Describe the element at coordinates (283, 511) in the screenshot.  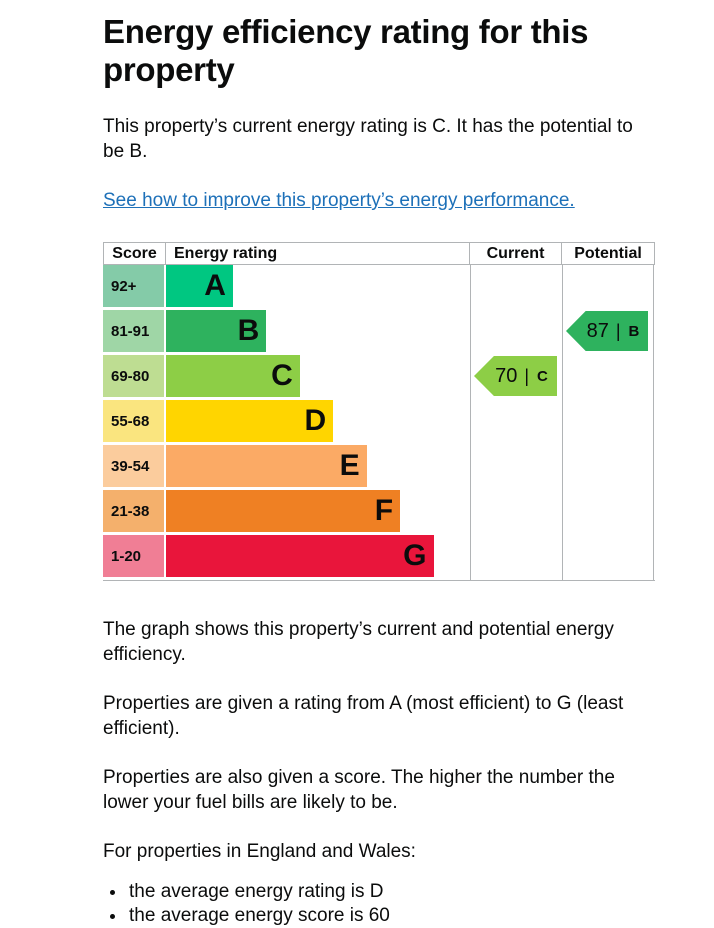
I see `epc-band-bar: F` at that location.